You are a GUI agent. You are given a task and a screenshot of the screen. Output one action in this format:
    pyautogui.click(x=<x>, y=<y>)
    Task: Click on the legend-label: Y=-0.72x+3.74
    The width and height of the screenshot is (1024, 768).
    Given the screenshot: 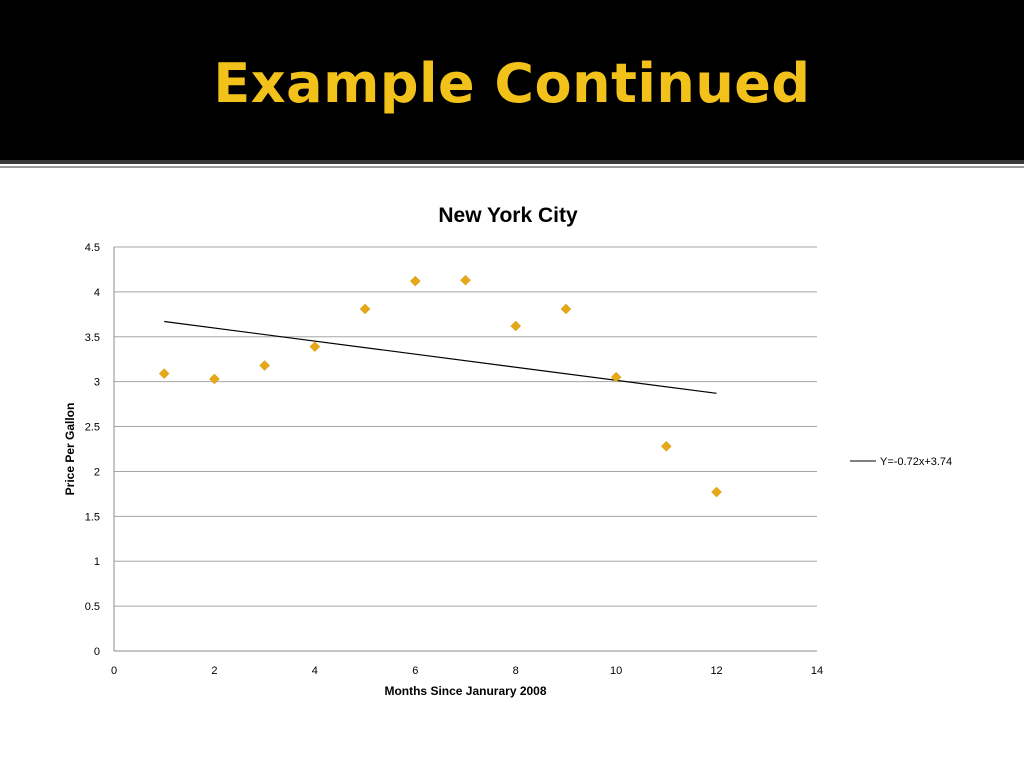 What is the action you would take?
    pyautogui.click(x=916, y=462)
    